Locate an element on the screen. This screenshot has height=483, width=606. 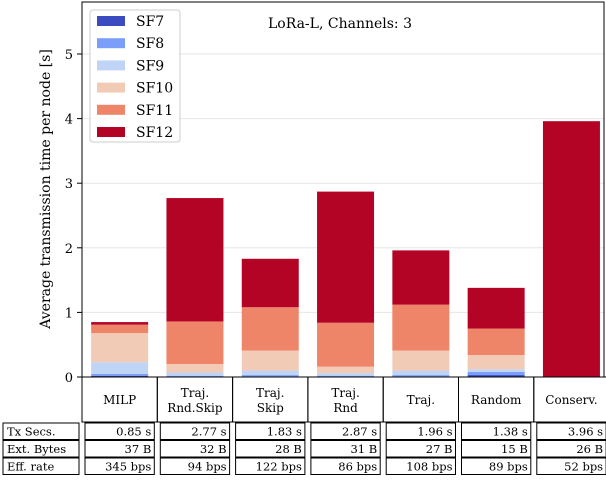
table-cell-value: 52 bps is located at coordinates (583, 467).